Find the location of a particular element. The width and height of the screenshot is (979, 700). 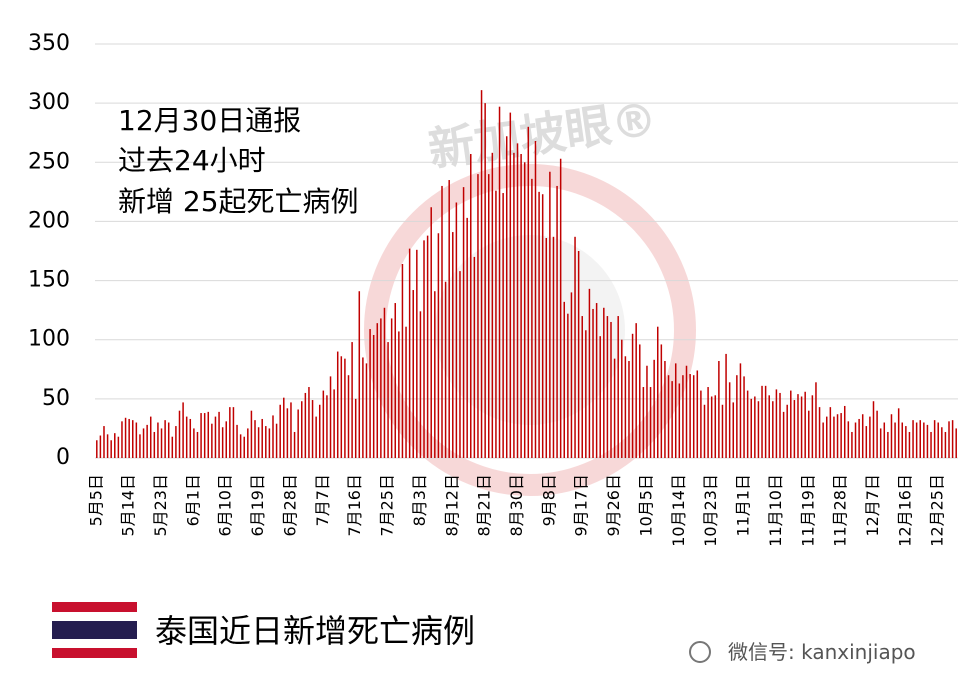

wechat-icon is located at coordinates (700, 652).